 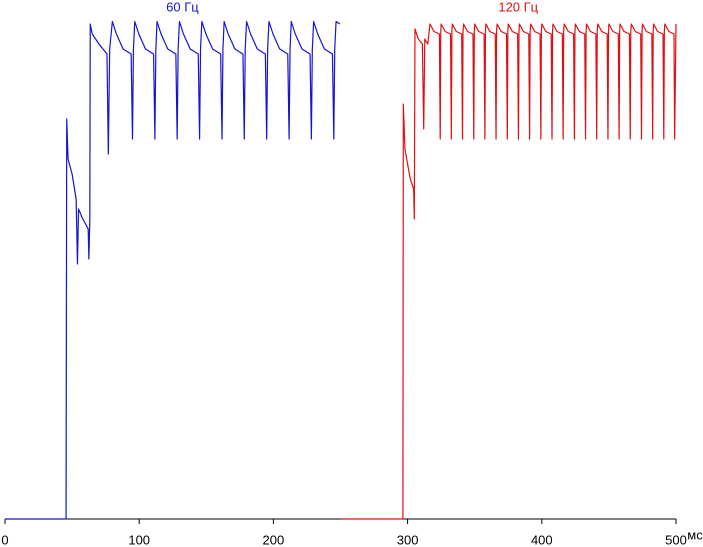 What do you see at coordinates (542, 539) in the screenshot?
I see `x-tick-label: 400` at bounding box center [542, 539].